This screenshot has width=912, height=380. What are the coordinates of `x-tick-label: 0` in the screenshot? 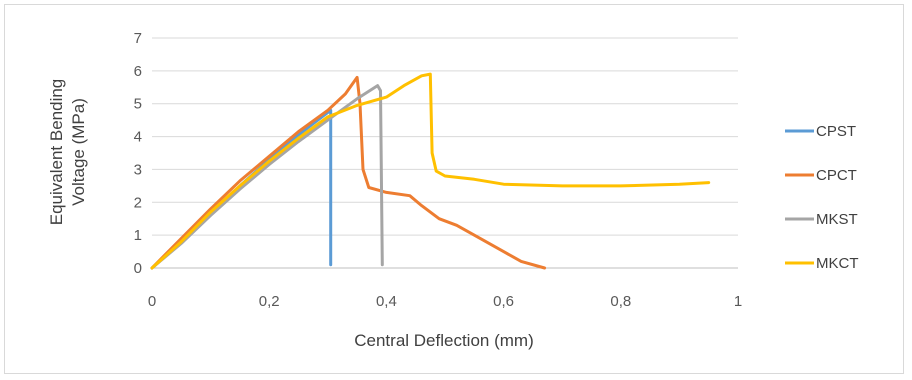 It's located at (152, 301).